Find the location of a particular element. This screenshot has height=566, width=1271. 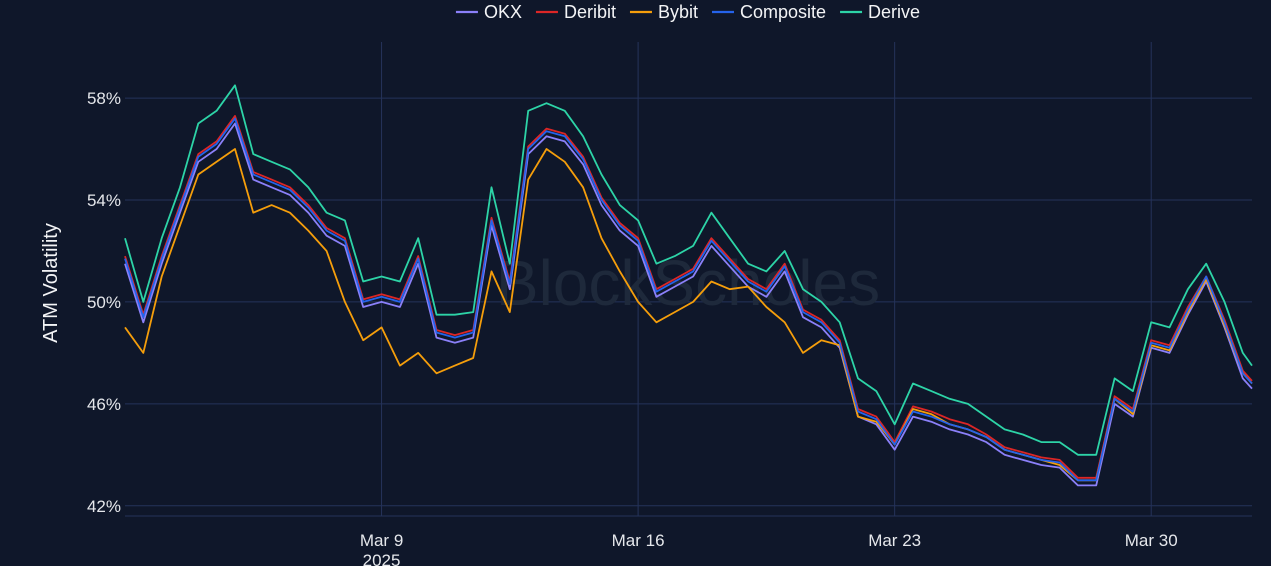

legend-label-derive: Derive is located at coordinates (894, 12).